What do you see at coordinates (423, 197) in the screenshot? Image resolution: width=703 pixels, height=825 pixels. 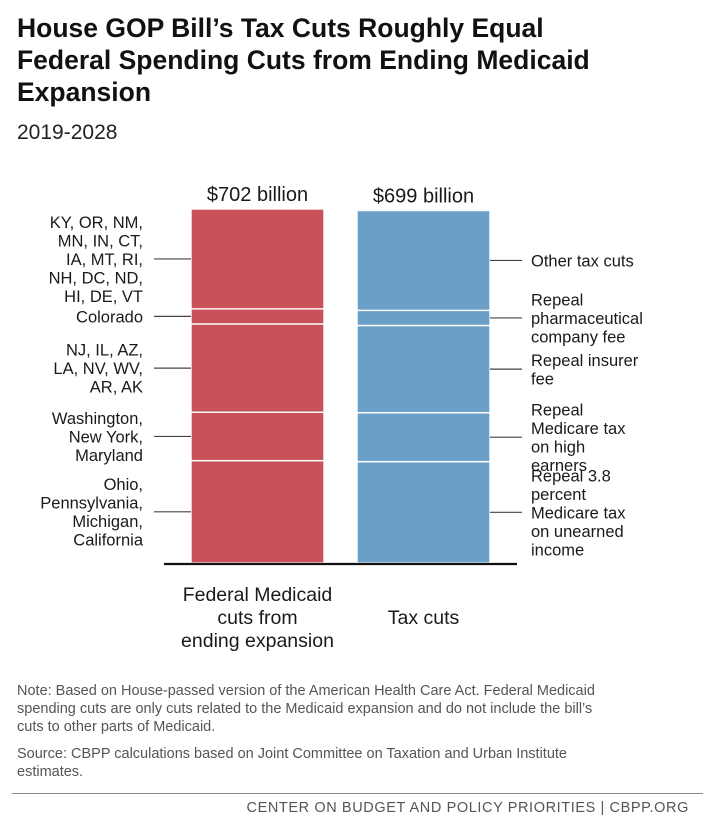 I see `bar-total-label: $699 billion` at bounding box center [423, 197].